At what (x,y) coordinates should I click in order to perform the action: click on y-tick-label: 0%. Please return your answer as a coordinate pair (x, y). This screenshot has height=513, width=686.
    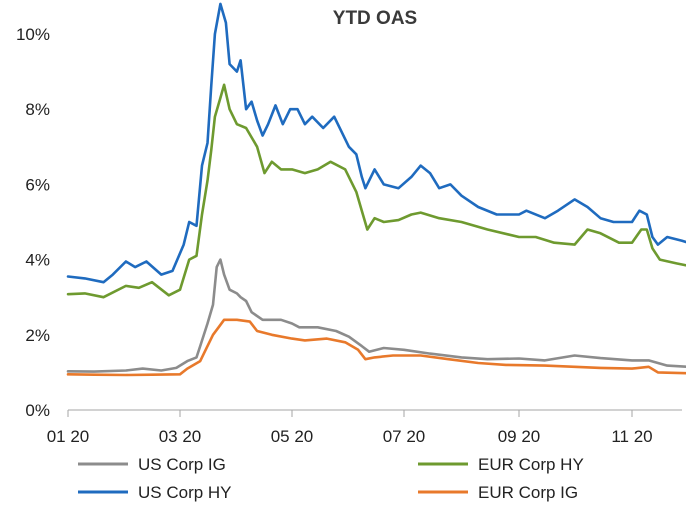
    Looking at the image, I should click on (37, 410).